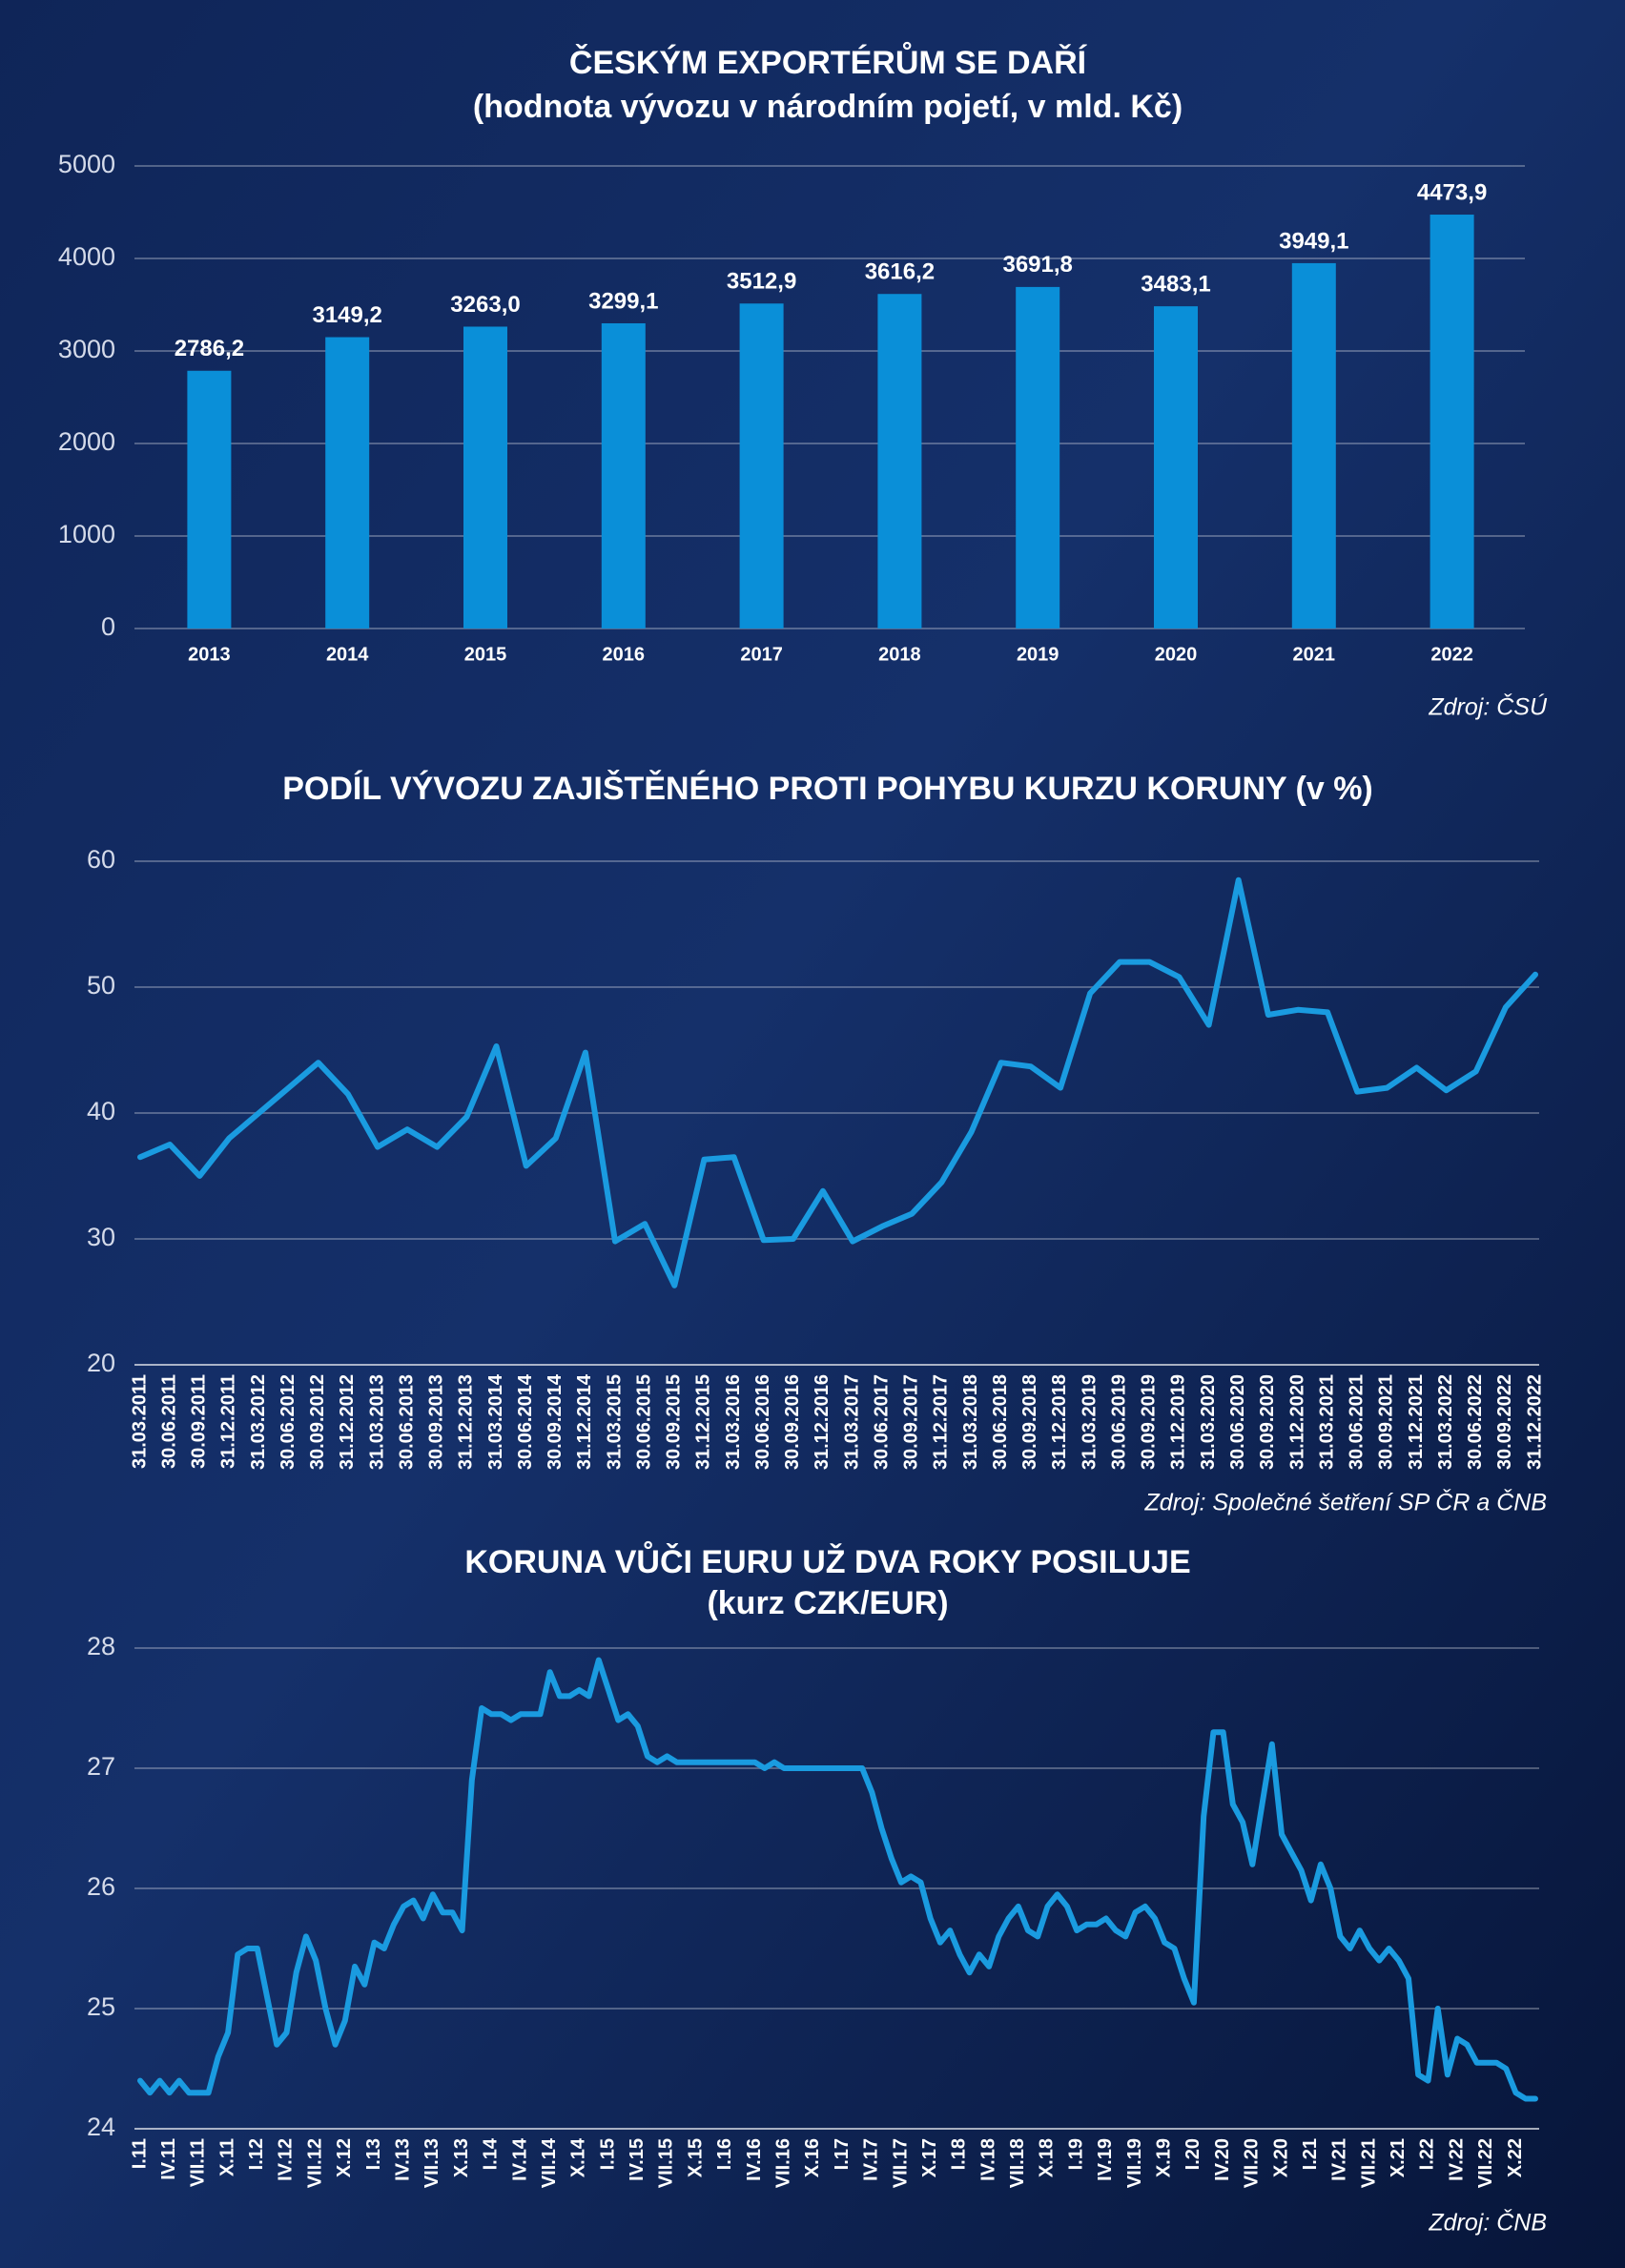 The width and height of the screenshot is (1625, 2268). Describe the element at coordinates (1164, 2157) in the screenshot. I see `x-tick-label: X.19` at that location.